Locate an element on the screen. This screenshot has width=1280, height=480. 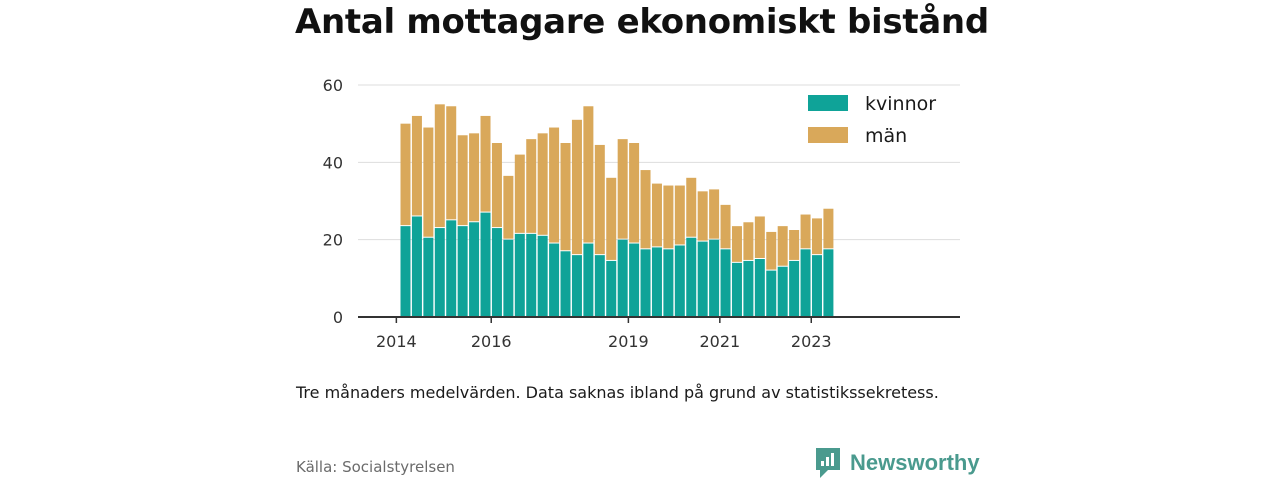
x-tick-label: 2016 is located at coordinates (491, 341).